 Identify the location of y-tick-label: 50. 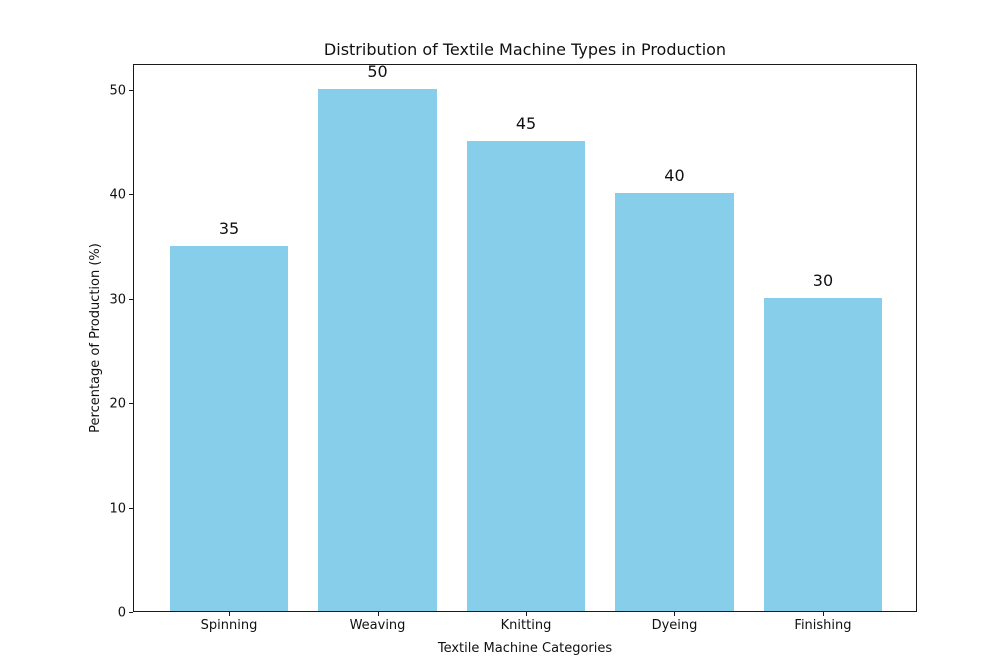
(117, 91).